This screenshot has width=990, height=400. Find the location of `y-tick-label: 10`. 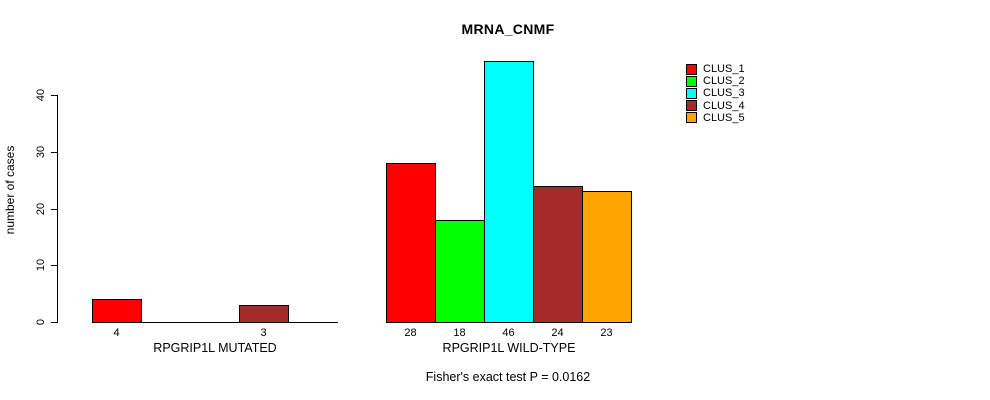

y-tick-label: 10 is located at coordinates (41, 265).